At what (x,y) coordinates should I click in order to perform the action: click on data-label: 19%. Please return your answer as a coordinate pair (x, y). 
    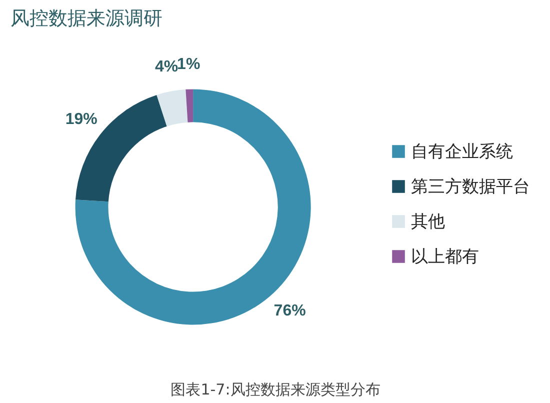
    Looking at the image, I should click on (81, 119).